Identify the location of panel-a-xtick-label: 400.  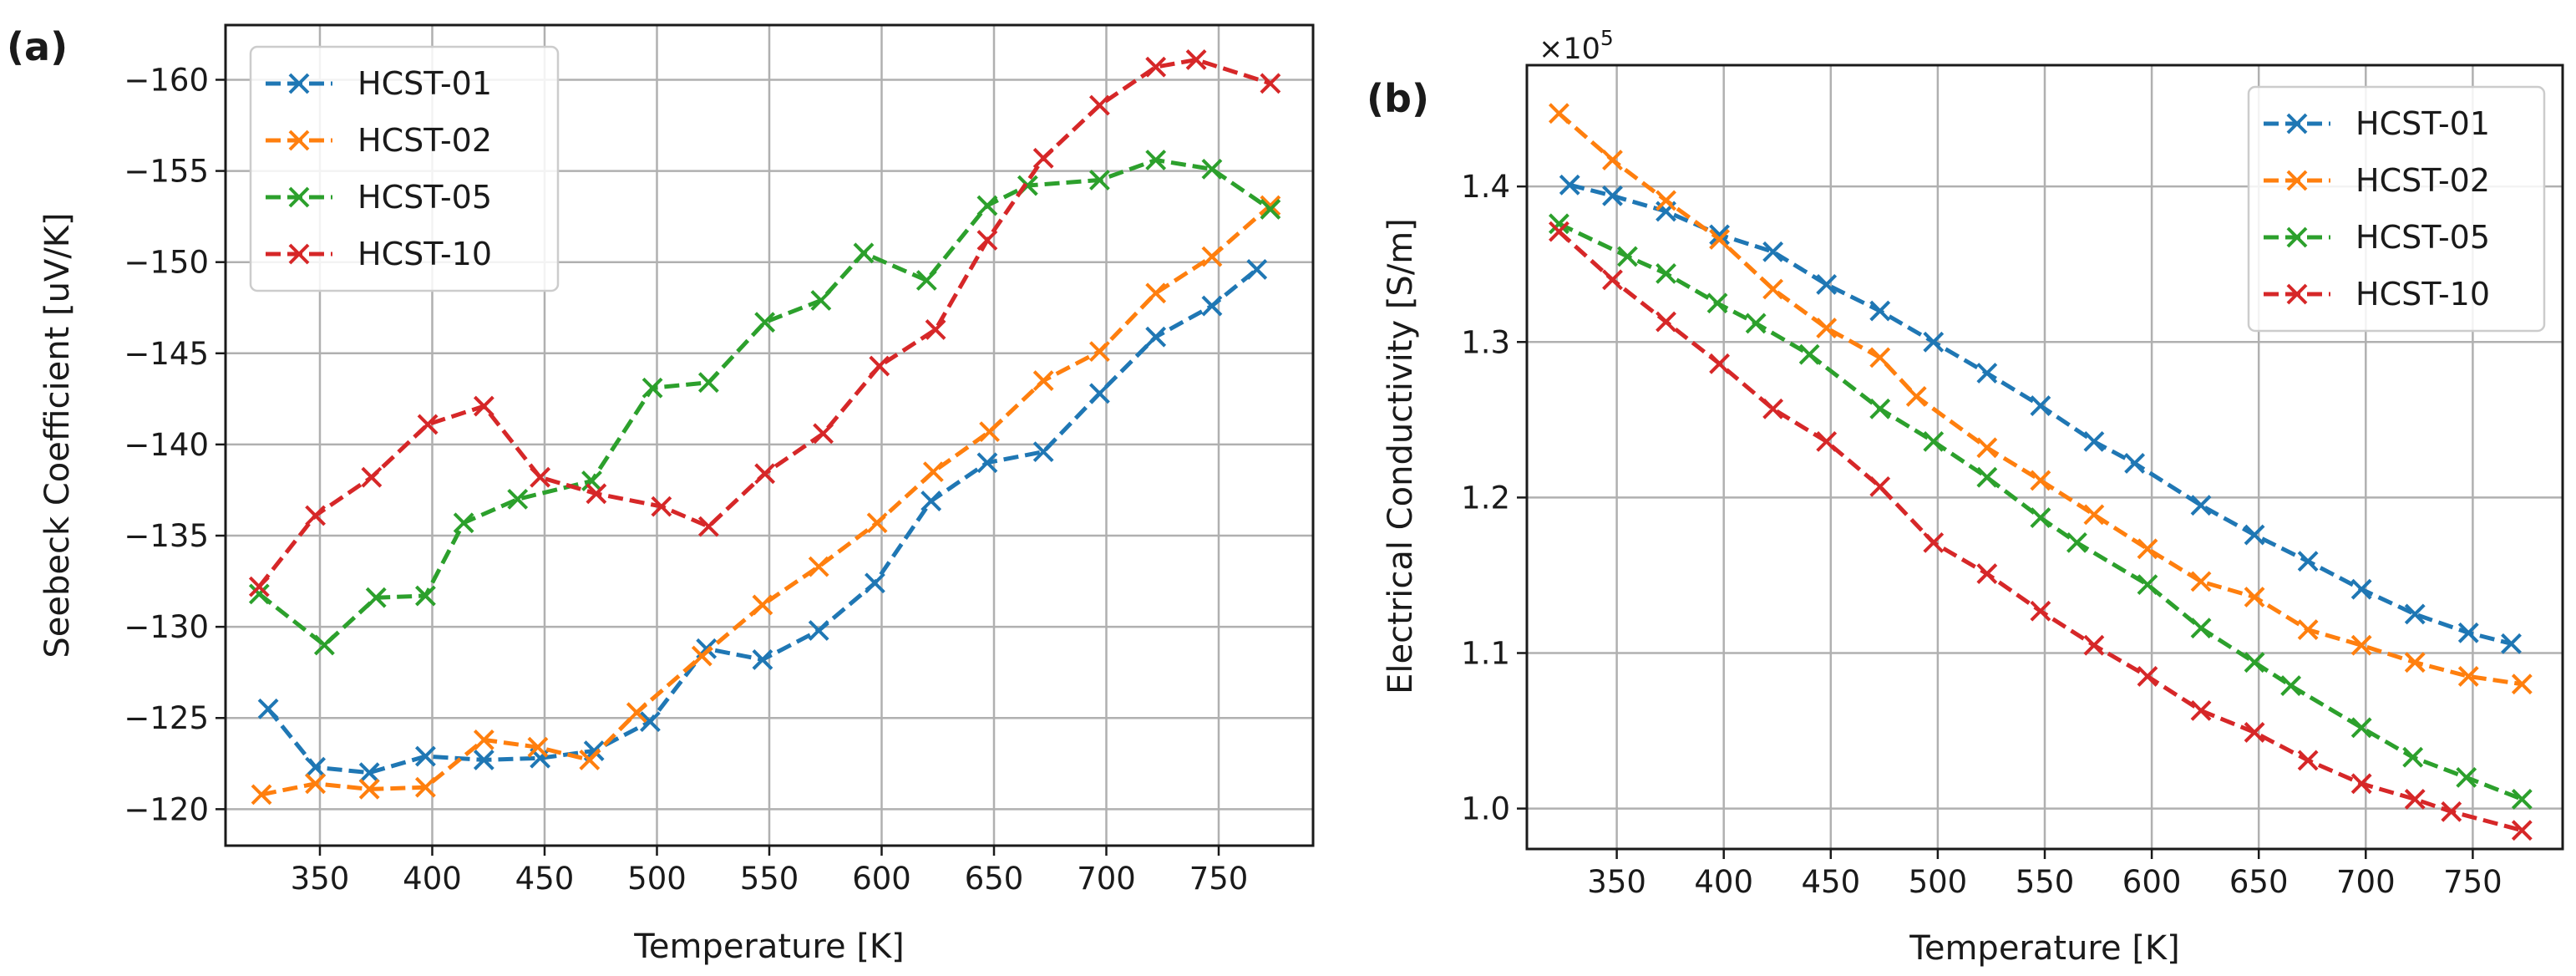
(432, 879).